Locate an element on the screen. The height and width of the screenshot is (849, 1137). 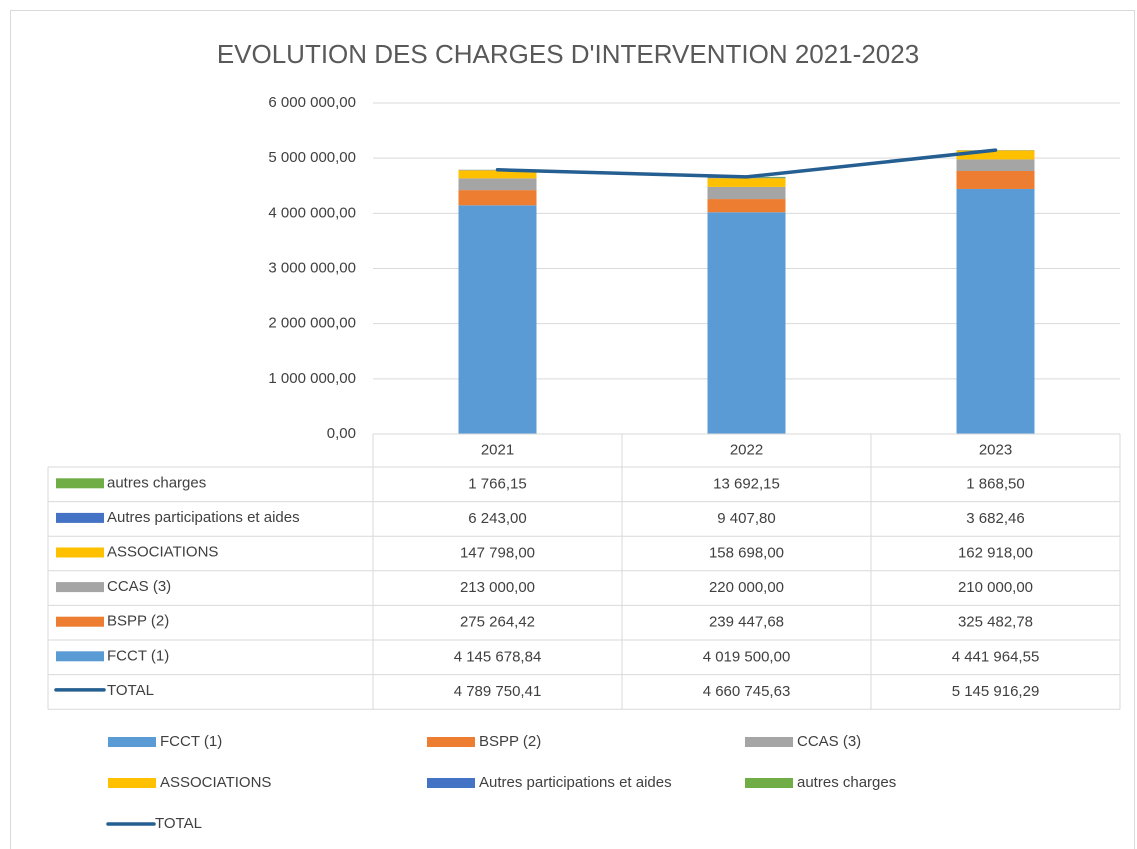
y-tick-label: 0,00 is located at coordinates (341, 433).